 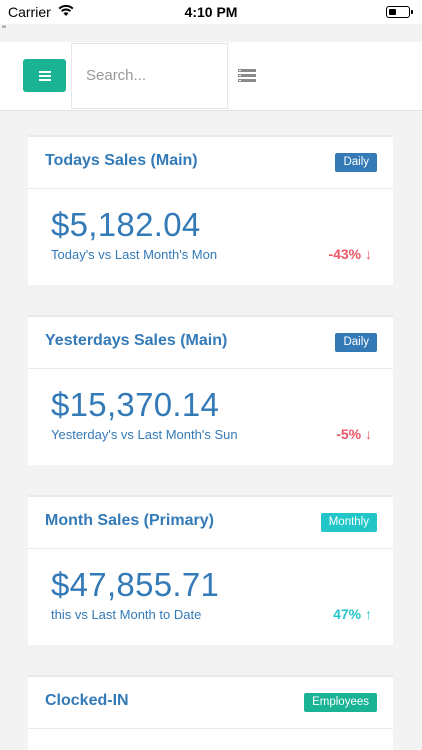 What do you see at coordinates (4, 30) in the screenshot?
I see `stray-mark: "` at bounding box center [4, 30].